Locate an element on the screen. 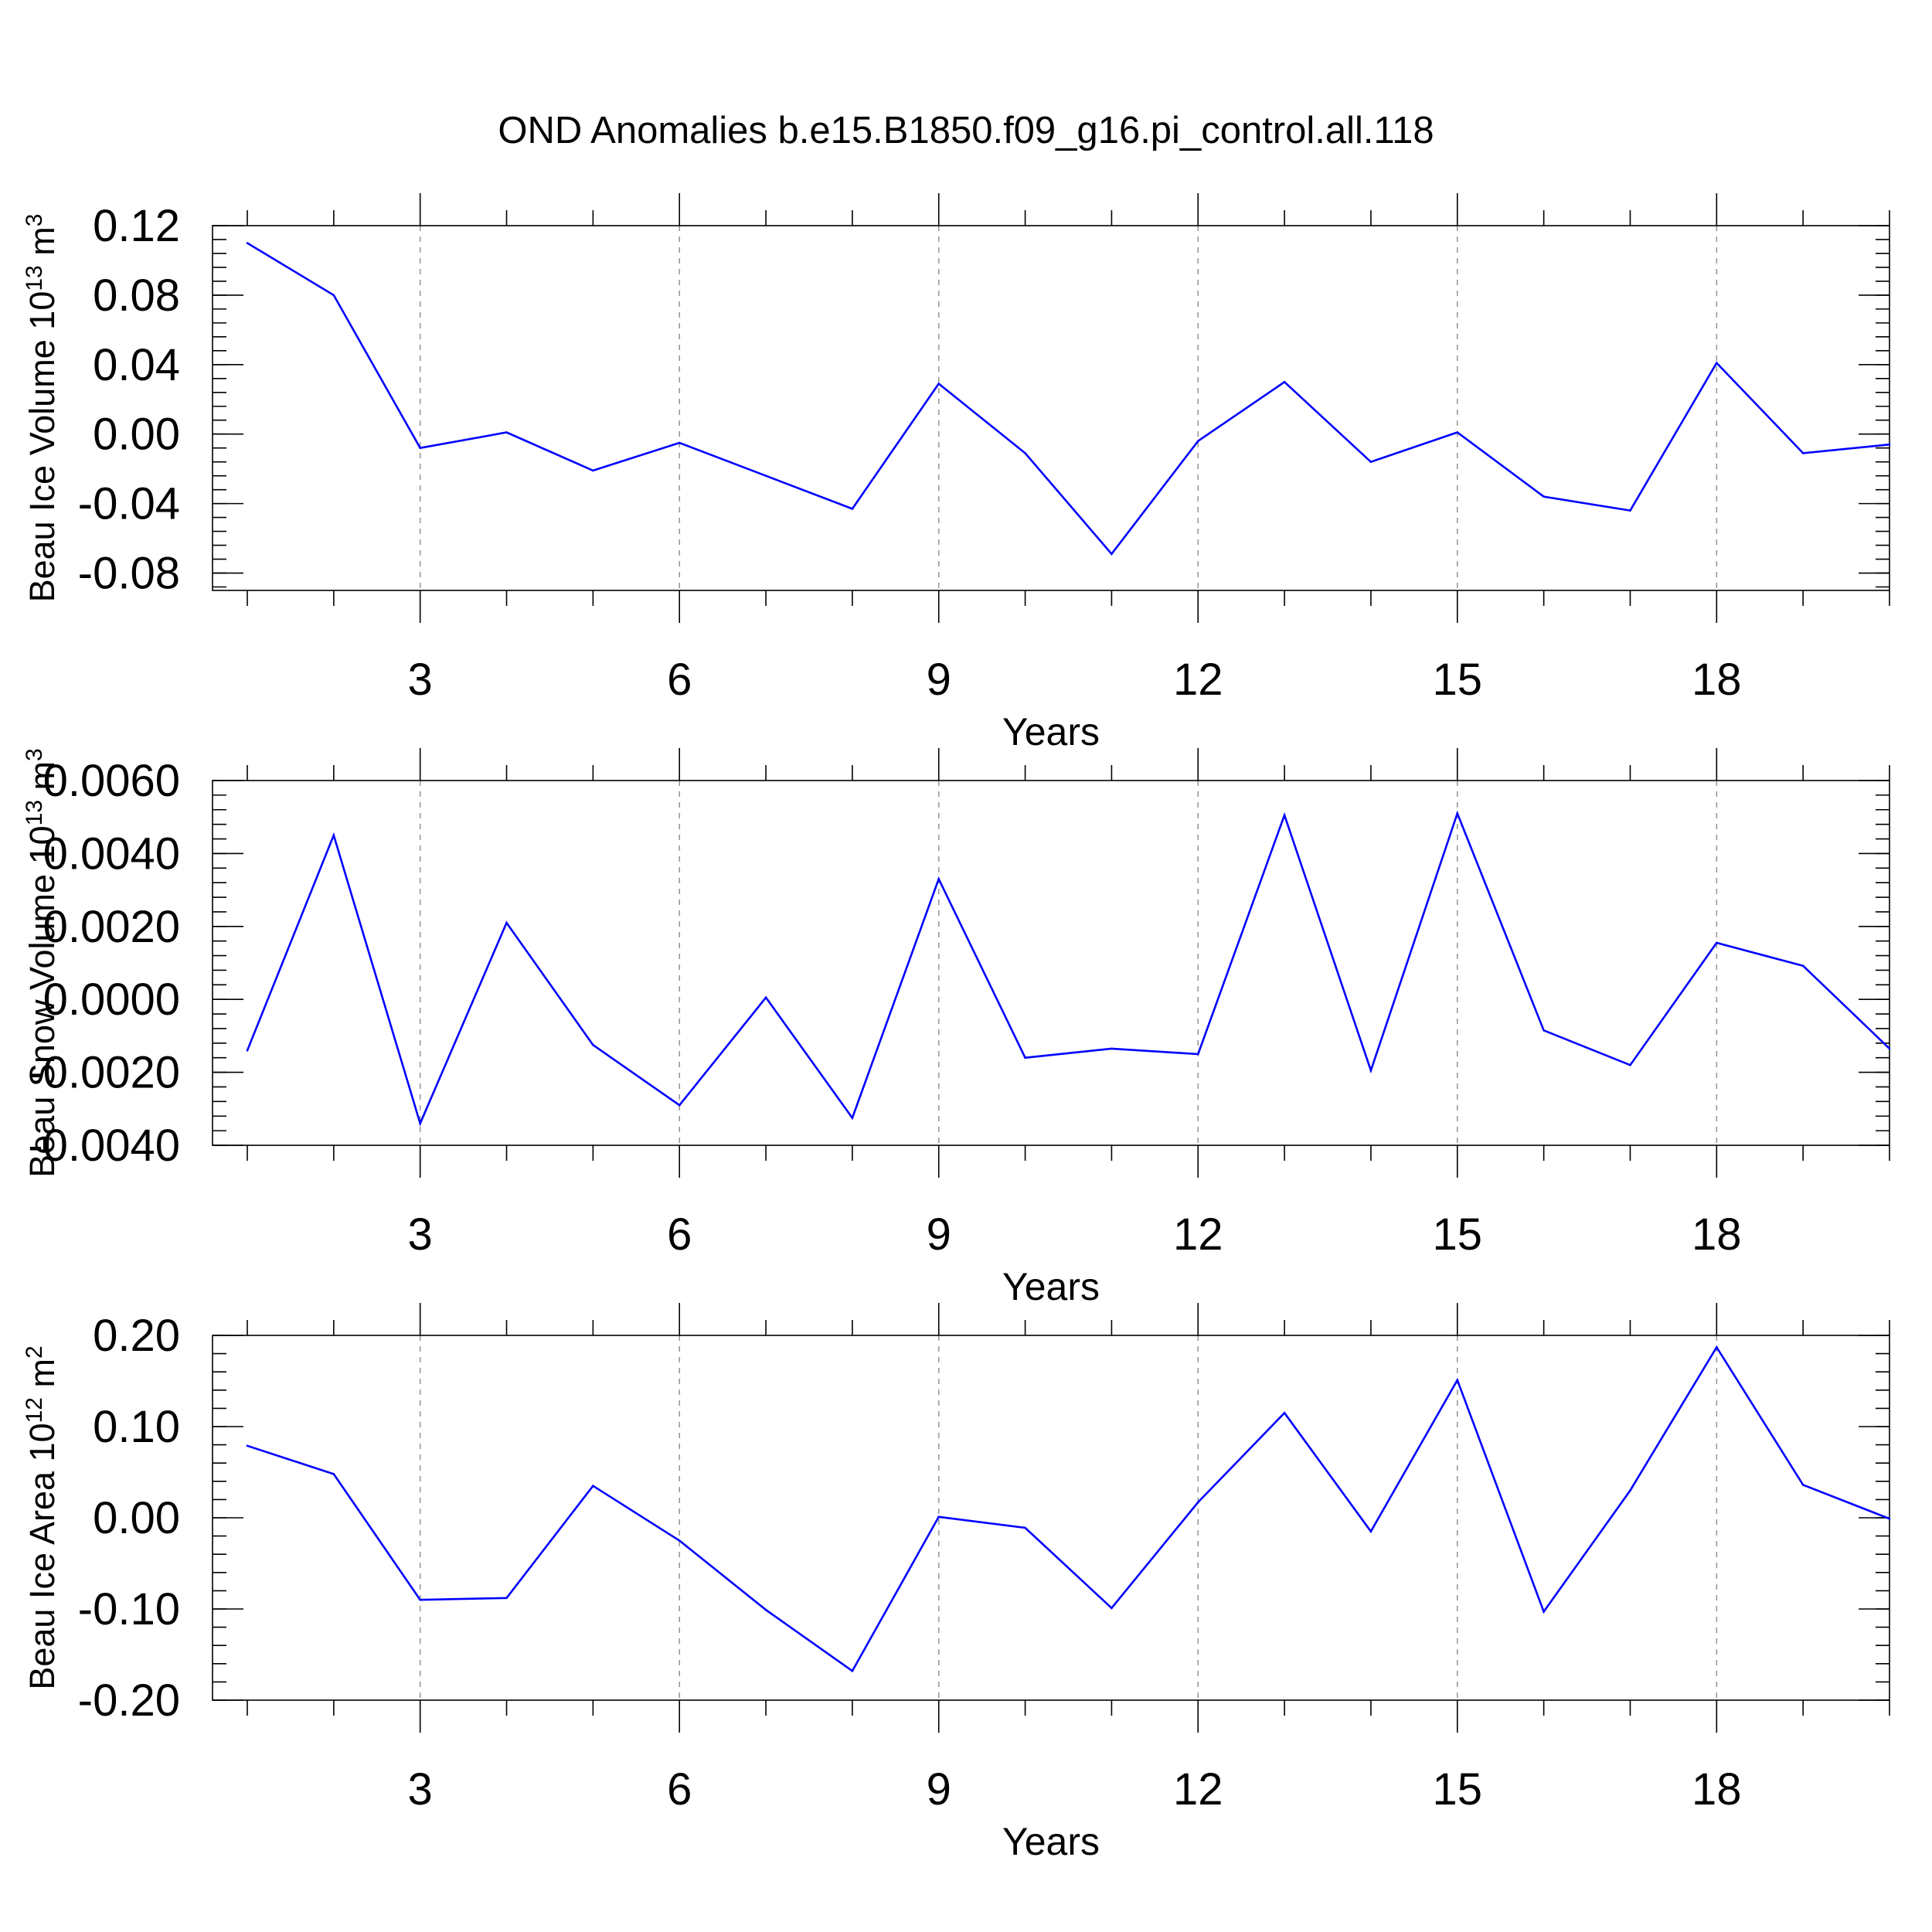 This screenshot has width=1932, height=1932. y-tick-label: 0.08 is located at coordinates (136, 296).